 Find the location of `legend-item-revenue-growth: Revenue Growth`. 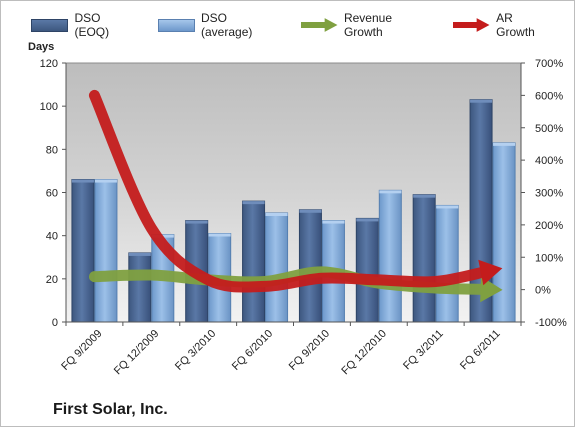

legend-item-revenue-growth: Revenue Growth is located at coordinates (366, 25).